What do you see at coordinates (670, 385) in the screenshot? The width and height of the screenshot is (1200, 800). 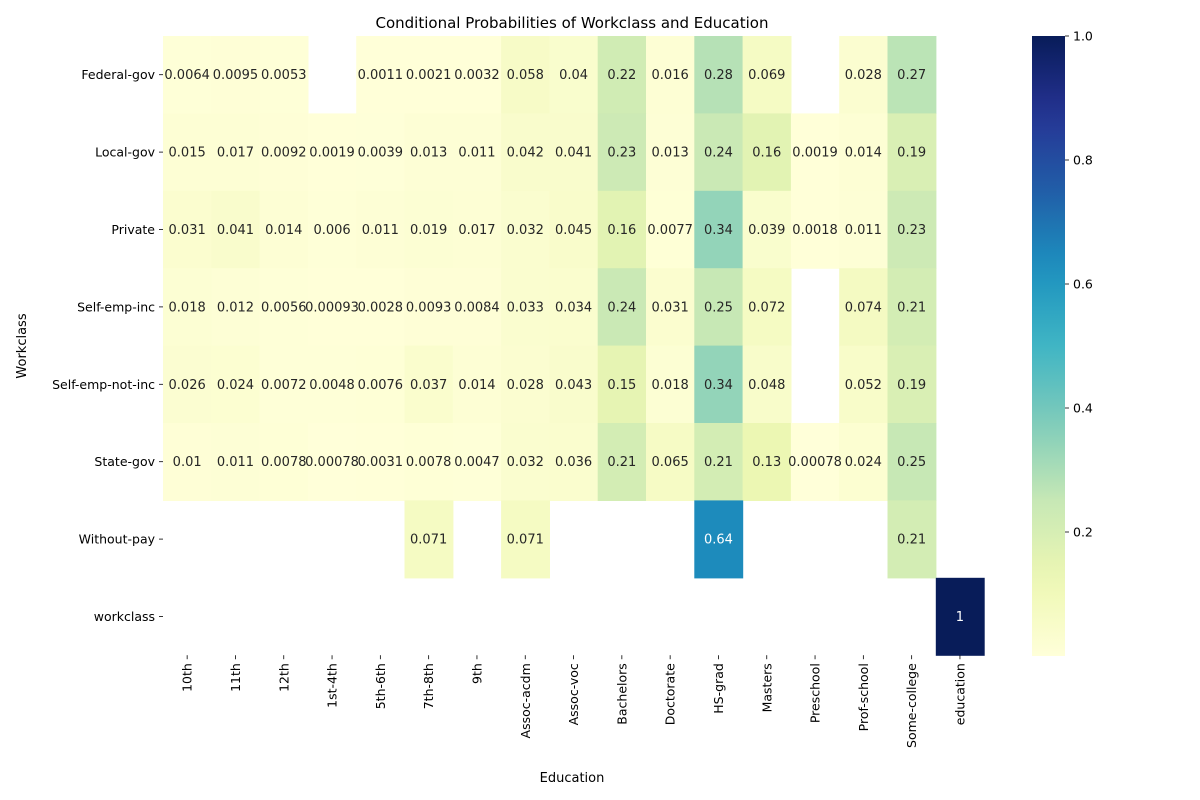 I see `cell-value-label: 0.018` at bounding box center [670, 385].